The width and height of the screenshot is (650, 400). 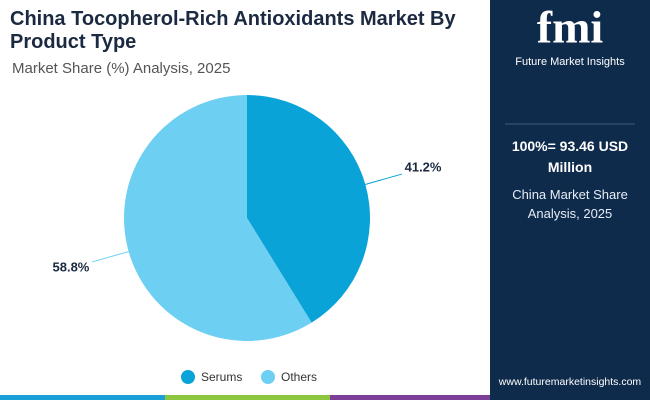 I want to click on chart-subtitle: Market Share (%) Analysis, 2025, so click(x=121, y=68).